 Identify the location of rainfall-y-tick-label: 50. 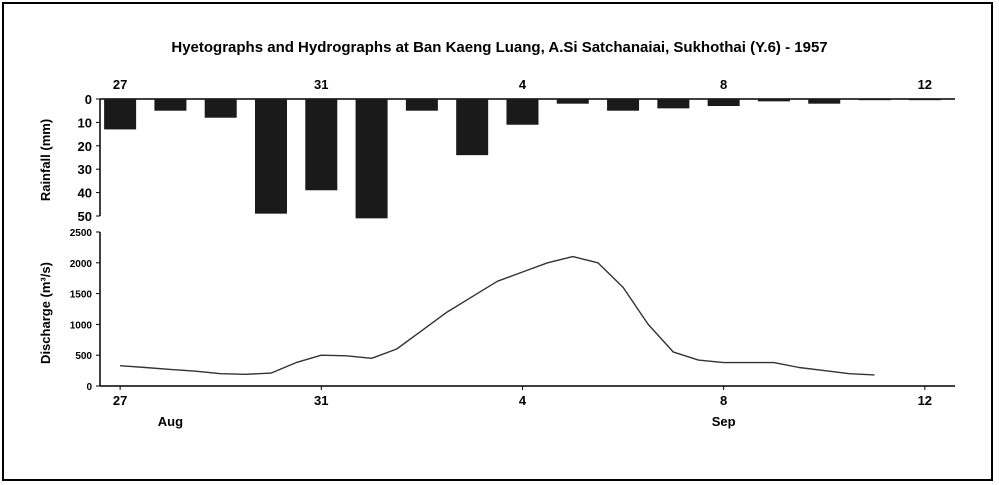
(85, 216).